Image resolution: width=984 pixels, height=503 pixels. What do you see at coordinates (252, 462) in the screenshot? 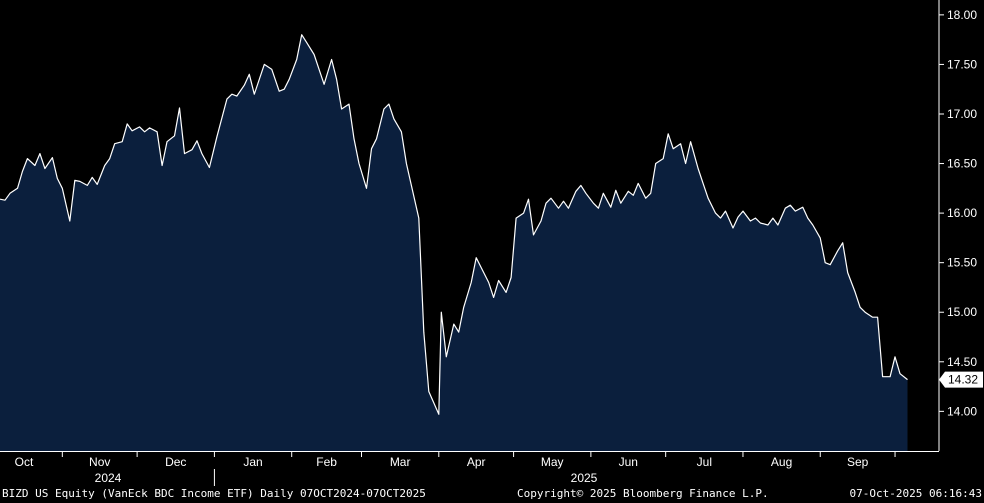
I see `x-month-label: Jan` at bounding box center [252, 462].